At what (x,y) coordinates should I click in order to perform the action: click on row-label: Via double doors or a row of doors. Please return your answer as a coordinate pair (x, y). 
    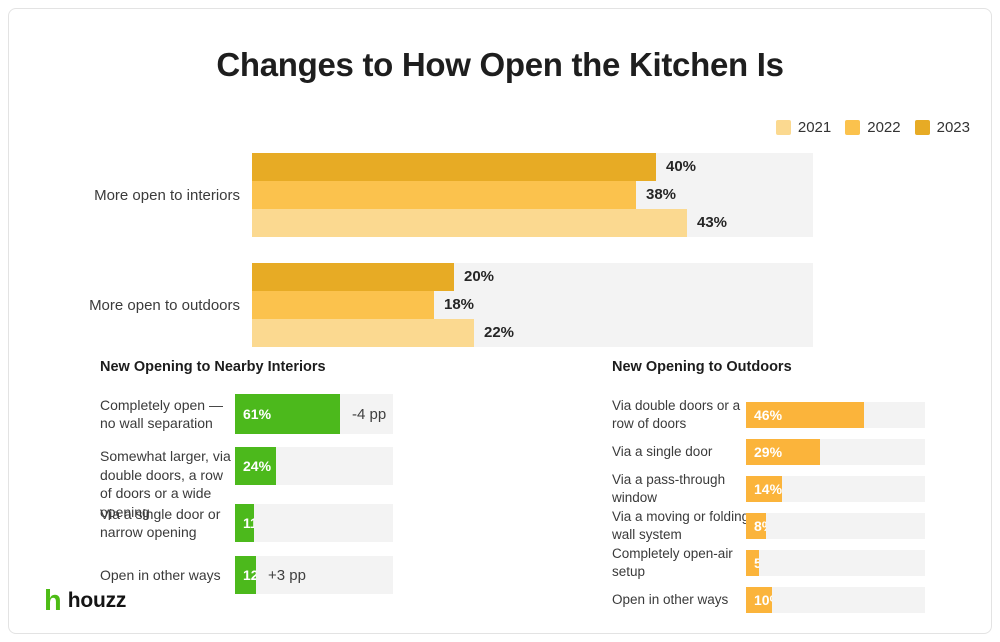
    Looking at the image, I should click on (676, 414).